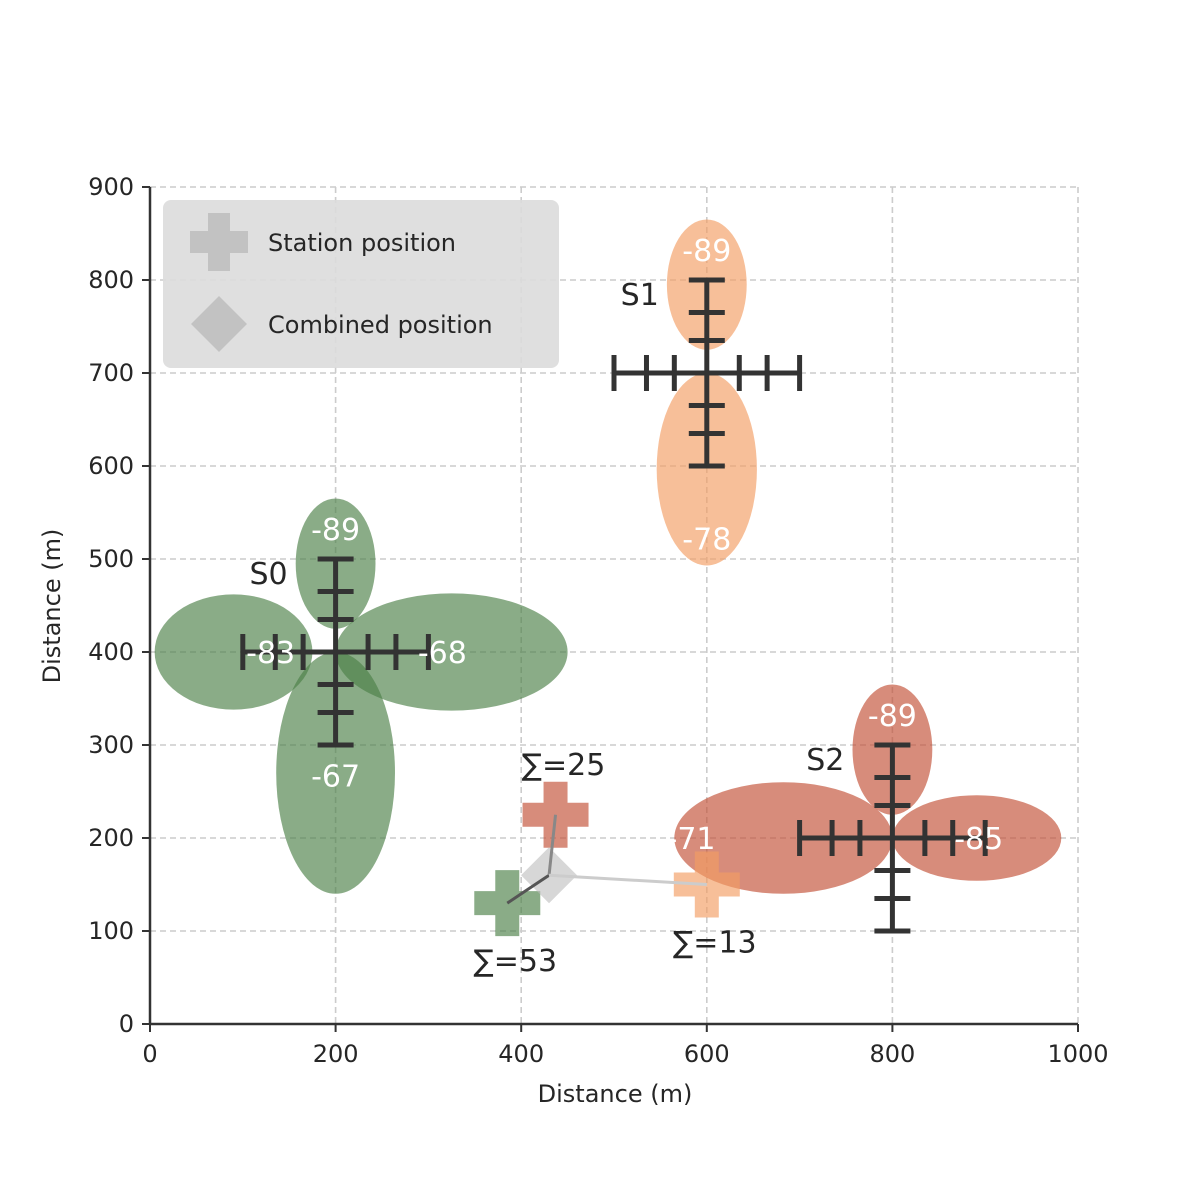 This screenshot has width=1200, height=1200. Describe the element at coordinates (52, 606) in the screenshot. I see `y-axis-label: Distance (m)` at that location.